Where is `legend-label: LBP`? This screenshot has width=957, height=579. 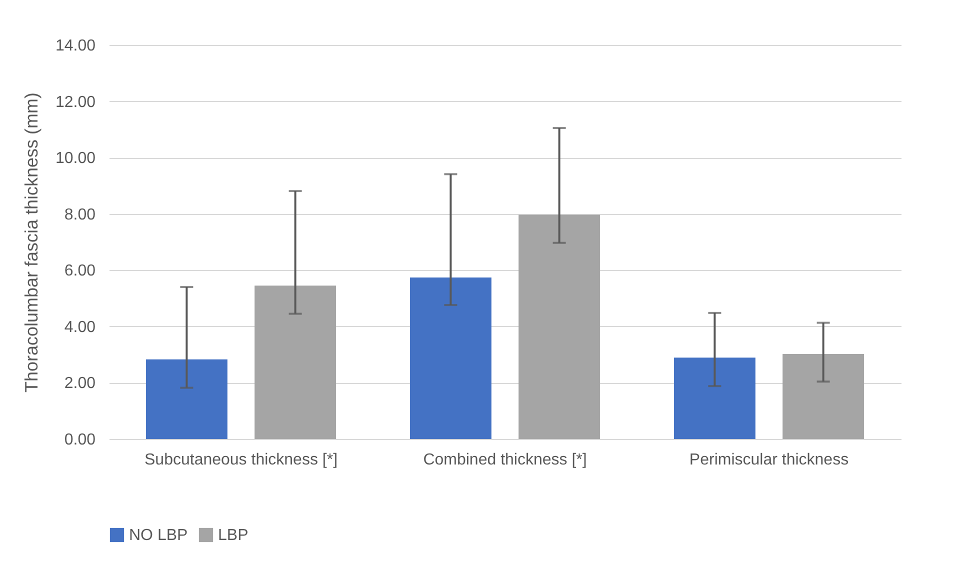
legend-label: LBP is located at coordinates (233, 535).